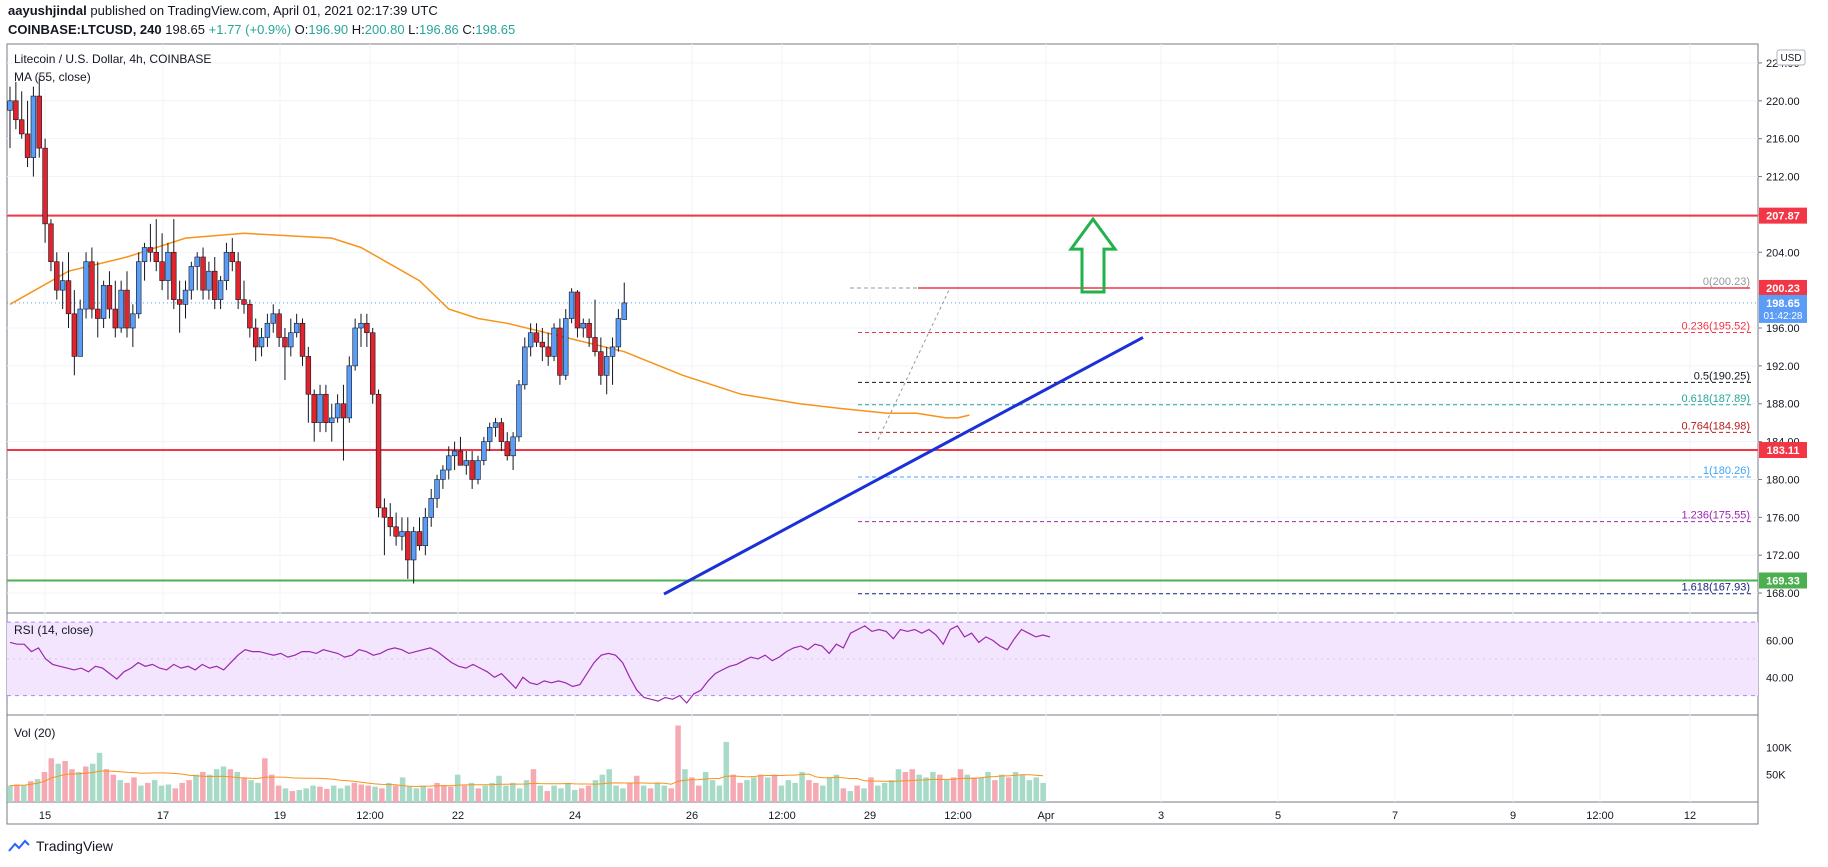 The height and width of the screenshot is (867, 1828). Describe the element at coordinates (1726, 282) in the screenshot. I see `fib-level-label: 0(200.23)` at that location.